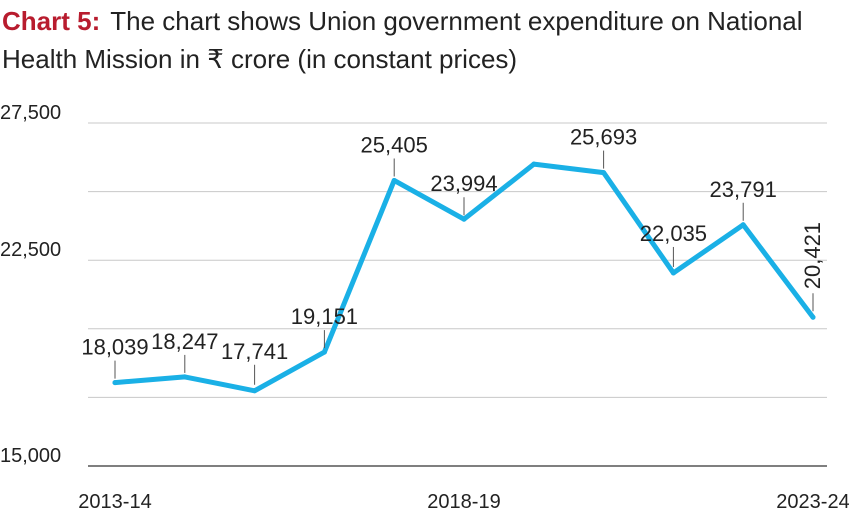  Describe the element at coordinates (254, 351) in the screenshot. I see `data-label: 17,741` at that location.